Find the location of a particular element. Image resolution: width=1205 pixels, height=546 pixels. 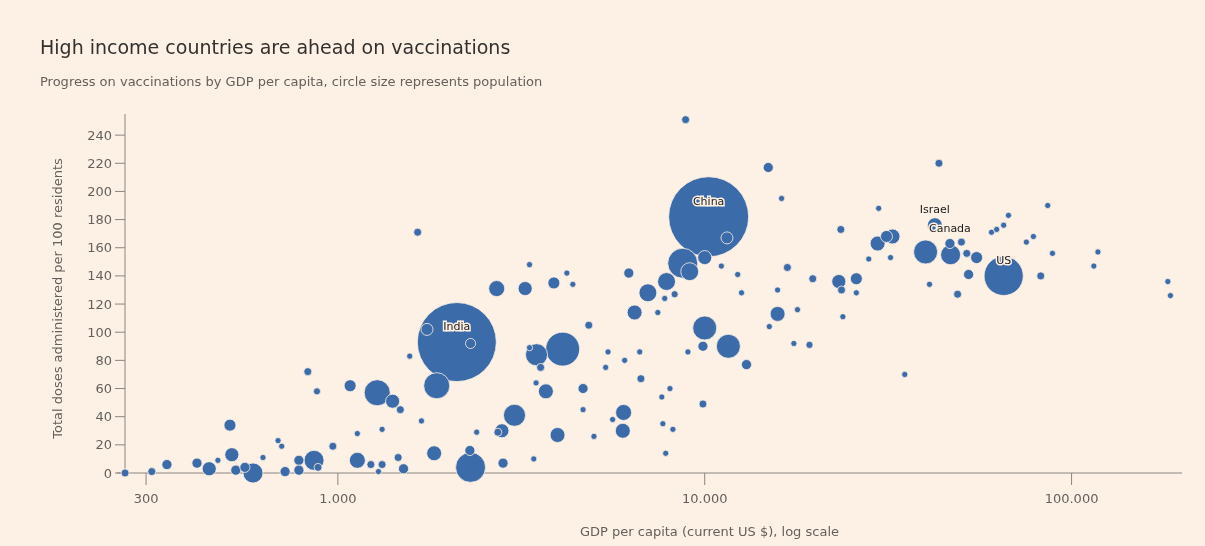

annotation: India is located at coordinates (457, 327).